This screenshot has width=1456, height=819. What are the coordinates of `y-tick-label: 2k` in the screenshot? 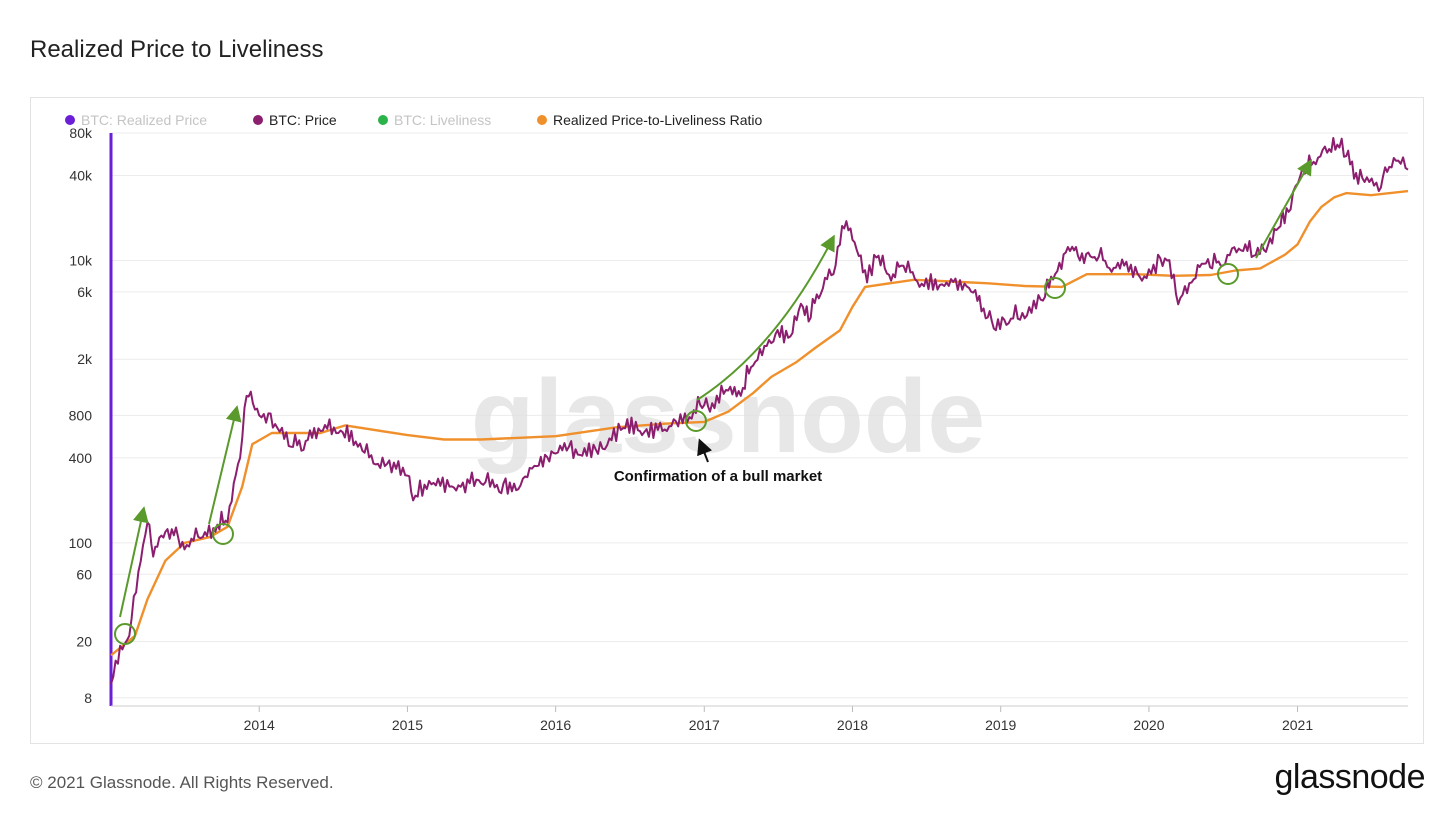 It's located at (85, 359).